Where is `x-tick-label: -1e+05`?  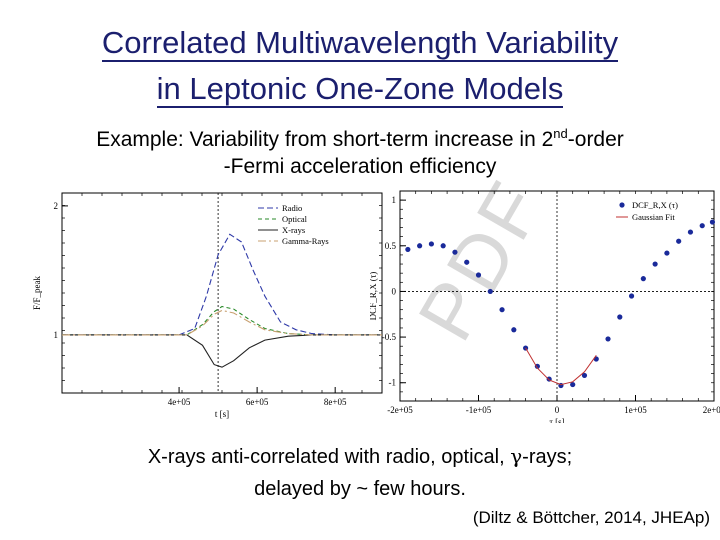
x-tick-label: -1e+05 is located at coordinates (479, 410).